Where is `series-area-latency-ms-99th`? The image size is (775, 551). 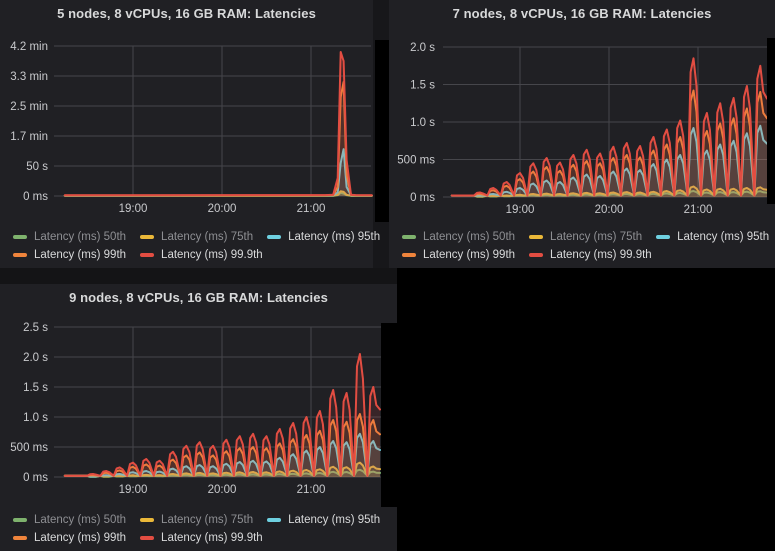 series-area-latency-ms-99th is located at coordinates (218, 139).